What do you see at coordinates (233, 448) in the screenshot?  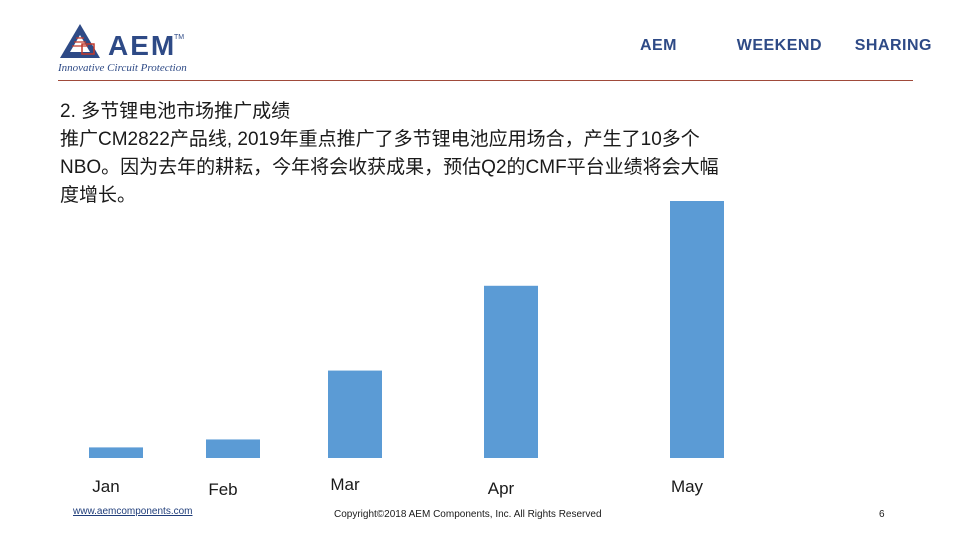 I see `bar-feb` at bounding box center [233, 448].